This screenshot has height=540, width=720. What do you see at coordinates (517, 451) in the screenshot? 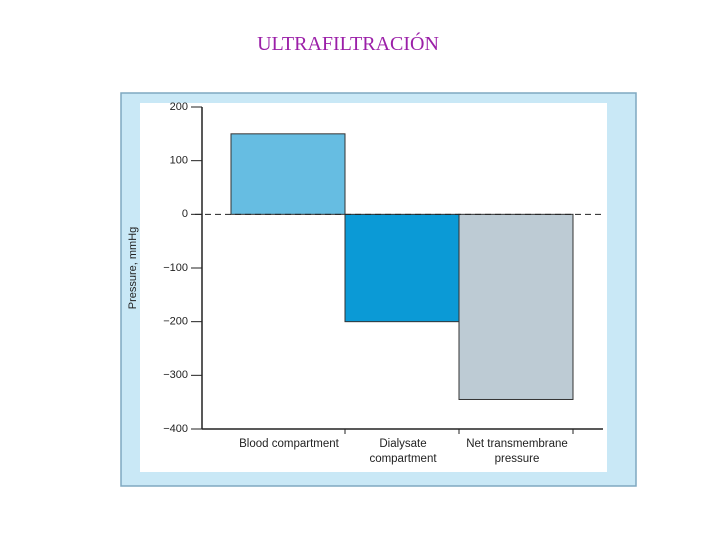
I see `x-tick-label: Net transmembrane pressure` at bounding box center [517, 451].